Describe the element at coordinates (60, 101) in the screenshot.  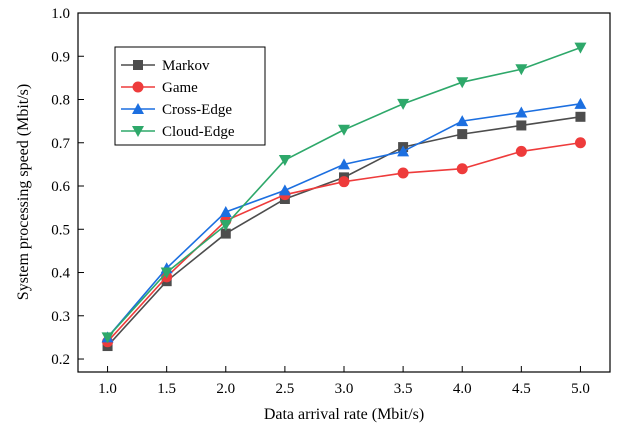
I see `y-tick-label: 0.8` at that location.